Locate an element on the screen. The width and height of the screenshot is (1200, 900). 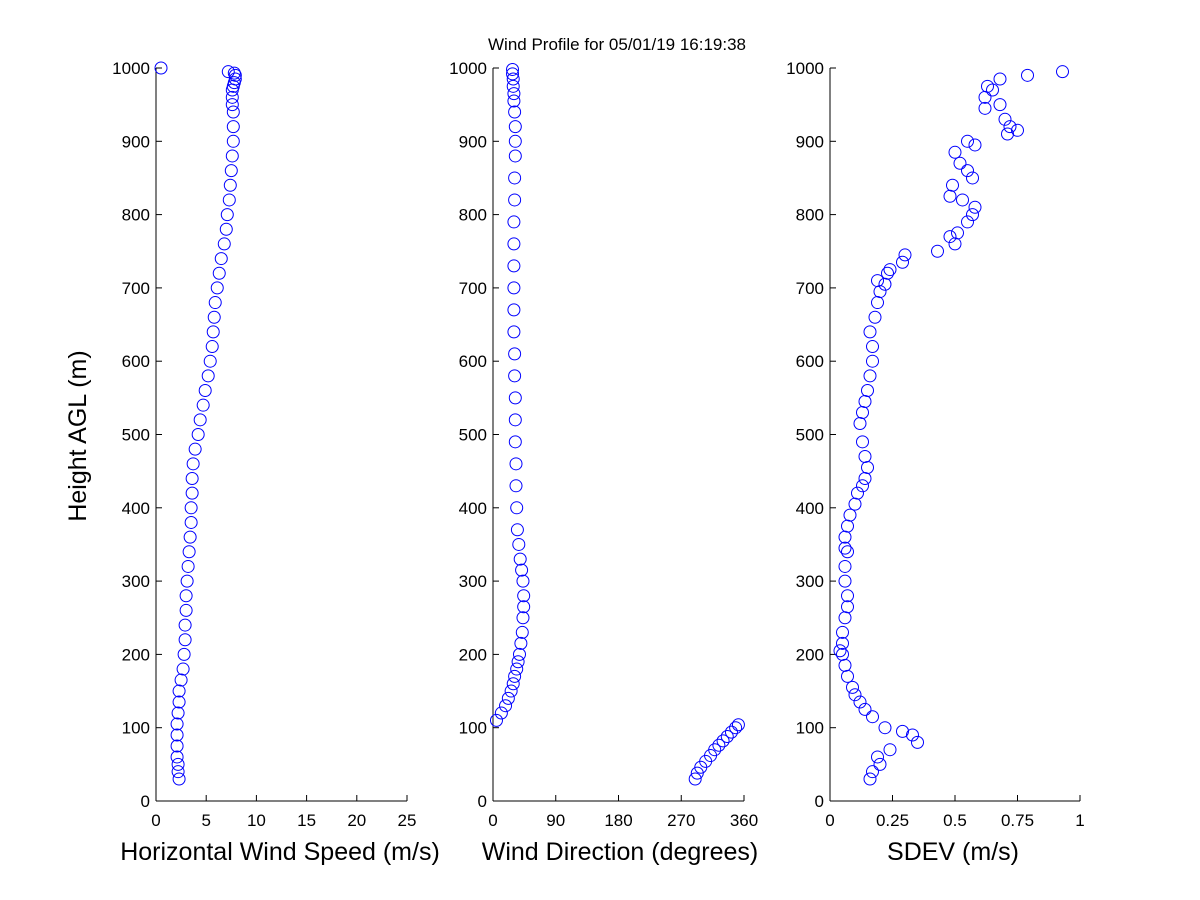
x-tick-label: 180 is located at coordinates (618, 820).